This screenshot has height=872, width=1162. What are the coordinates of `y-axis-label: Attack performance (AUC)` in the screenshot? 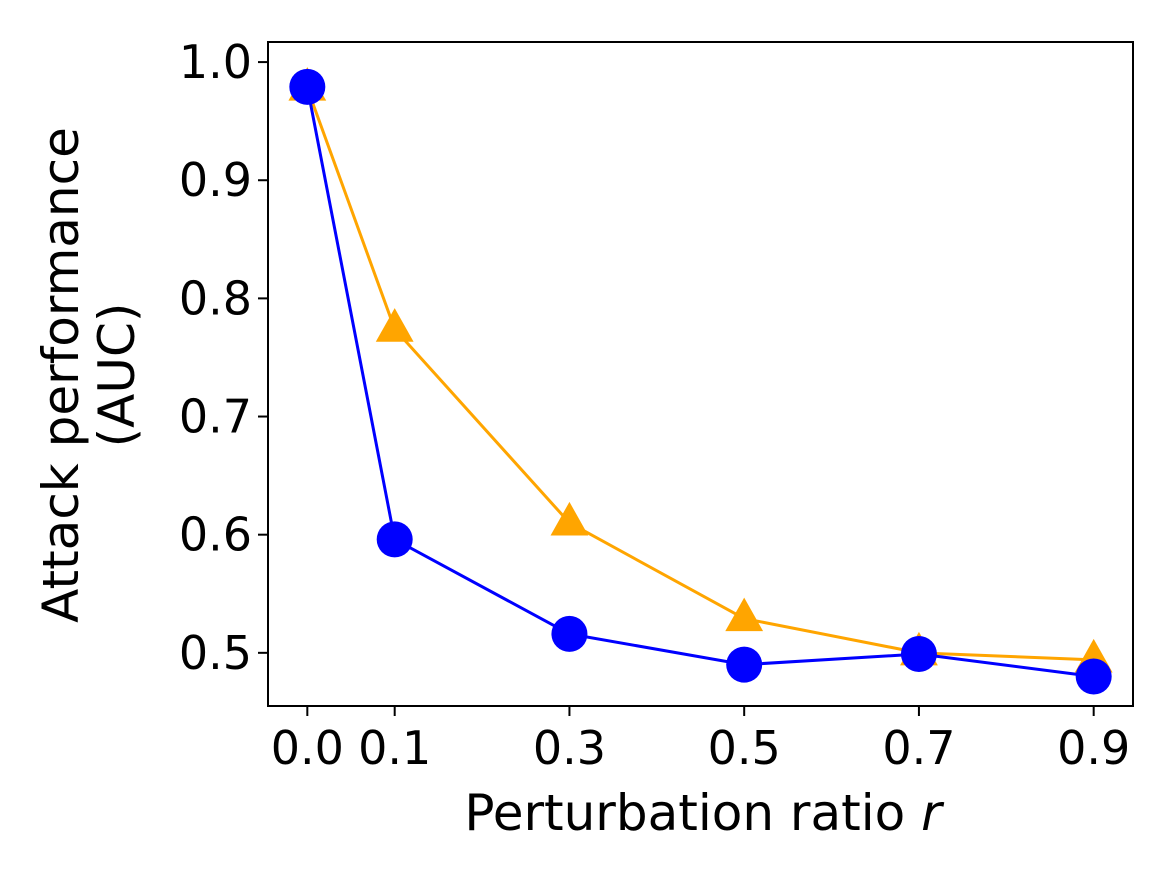 It's located at (89, 375).